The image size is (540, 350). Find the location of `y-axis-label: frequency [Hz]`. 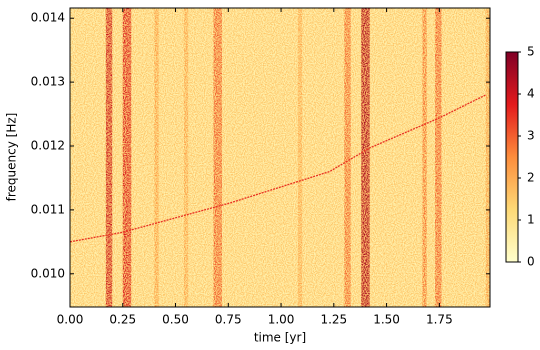

y-axis-label: frequency [Hz] is located at coordinates (12, 157).